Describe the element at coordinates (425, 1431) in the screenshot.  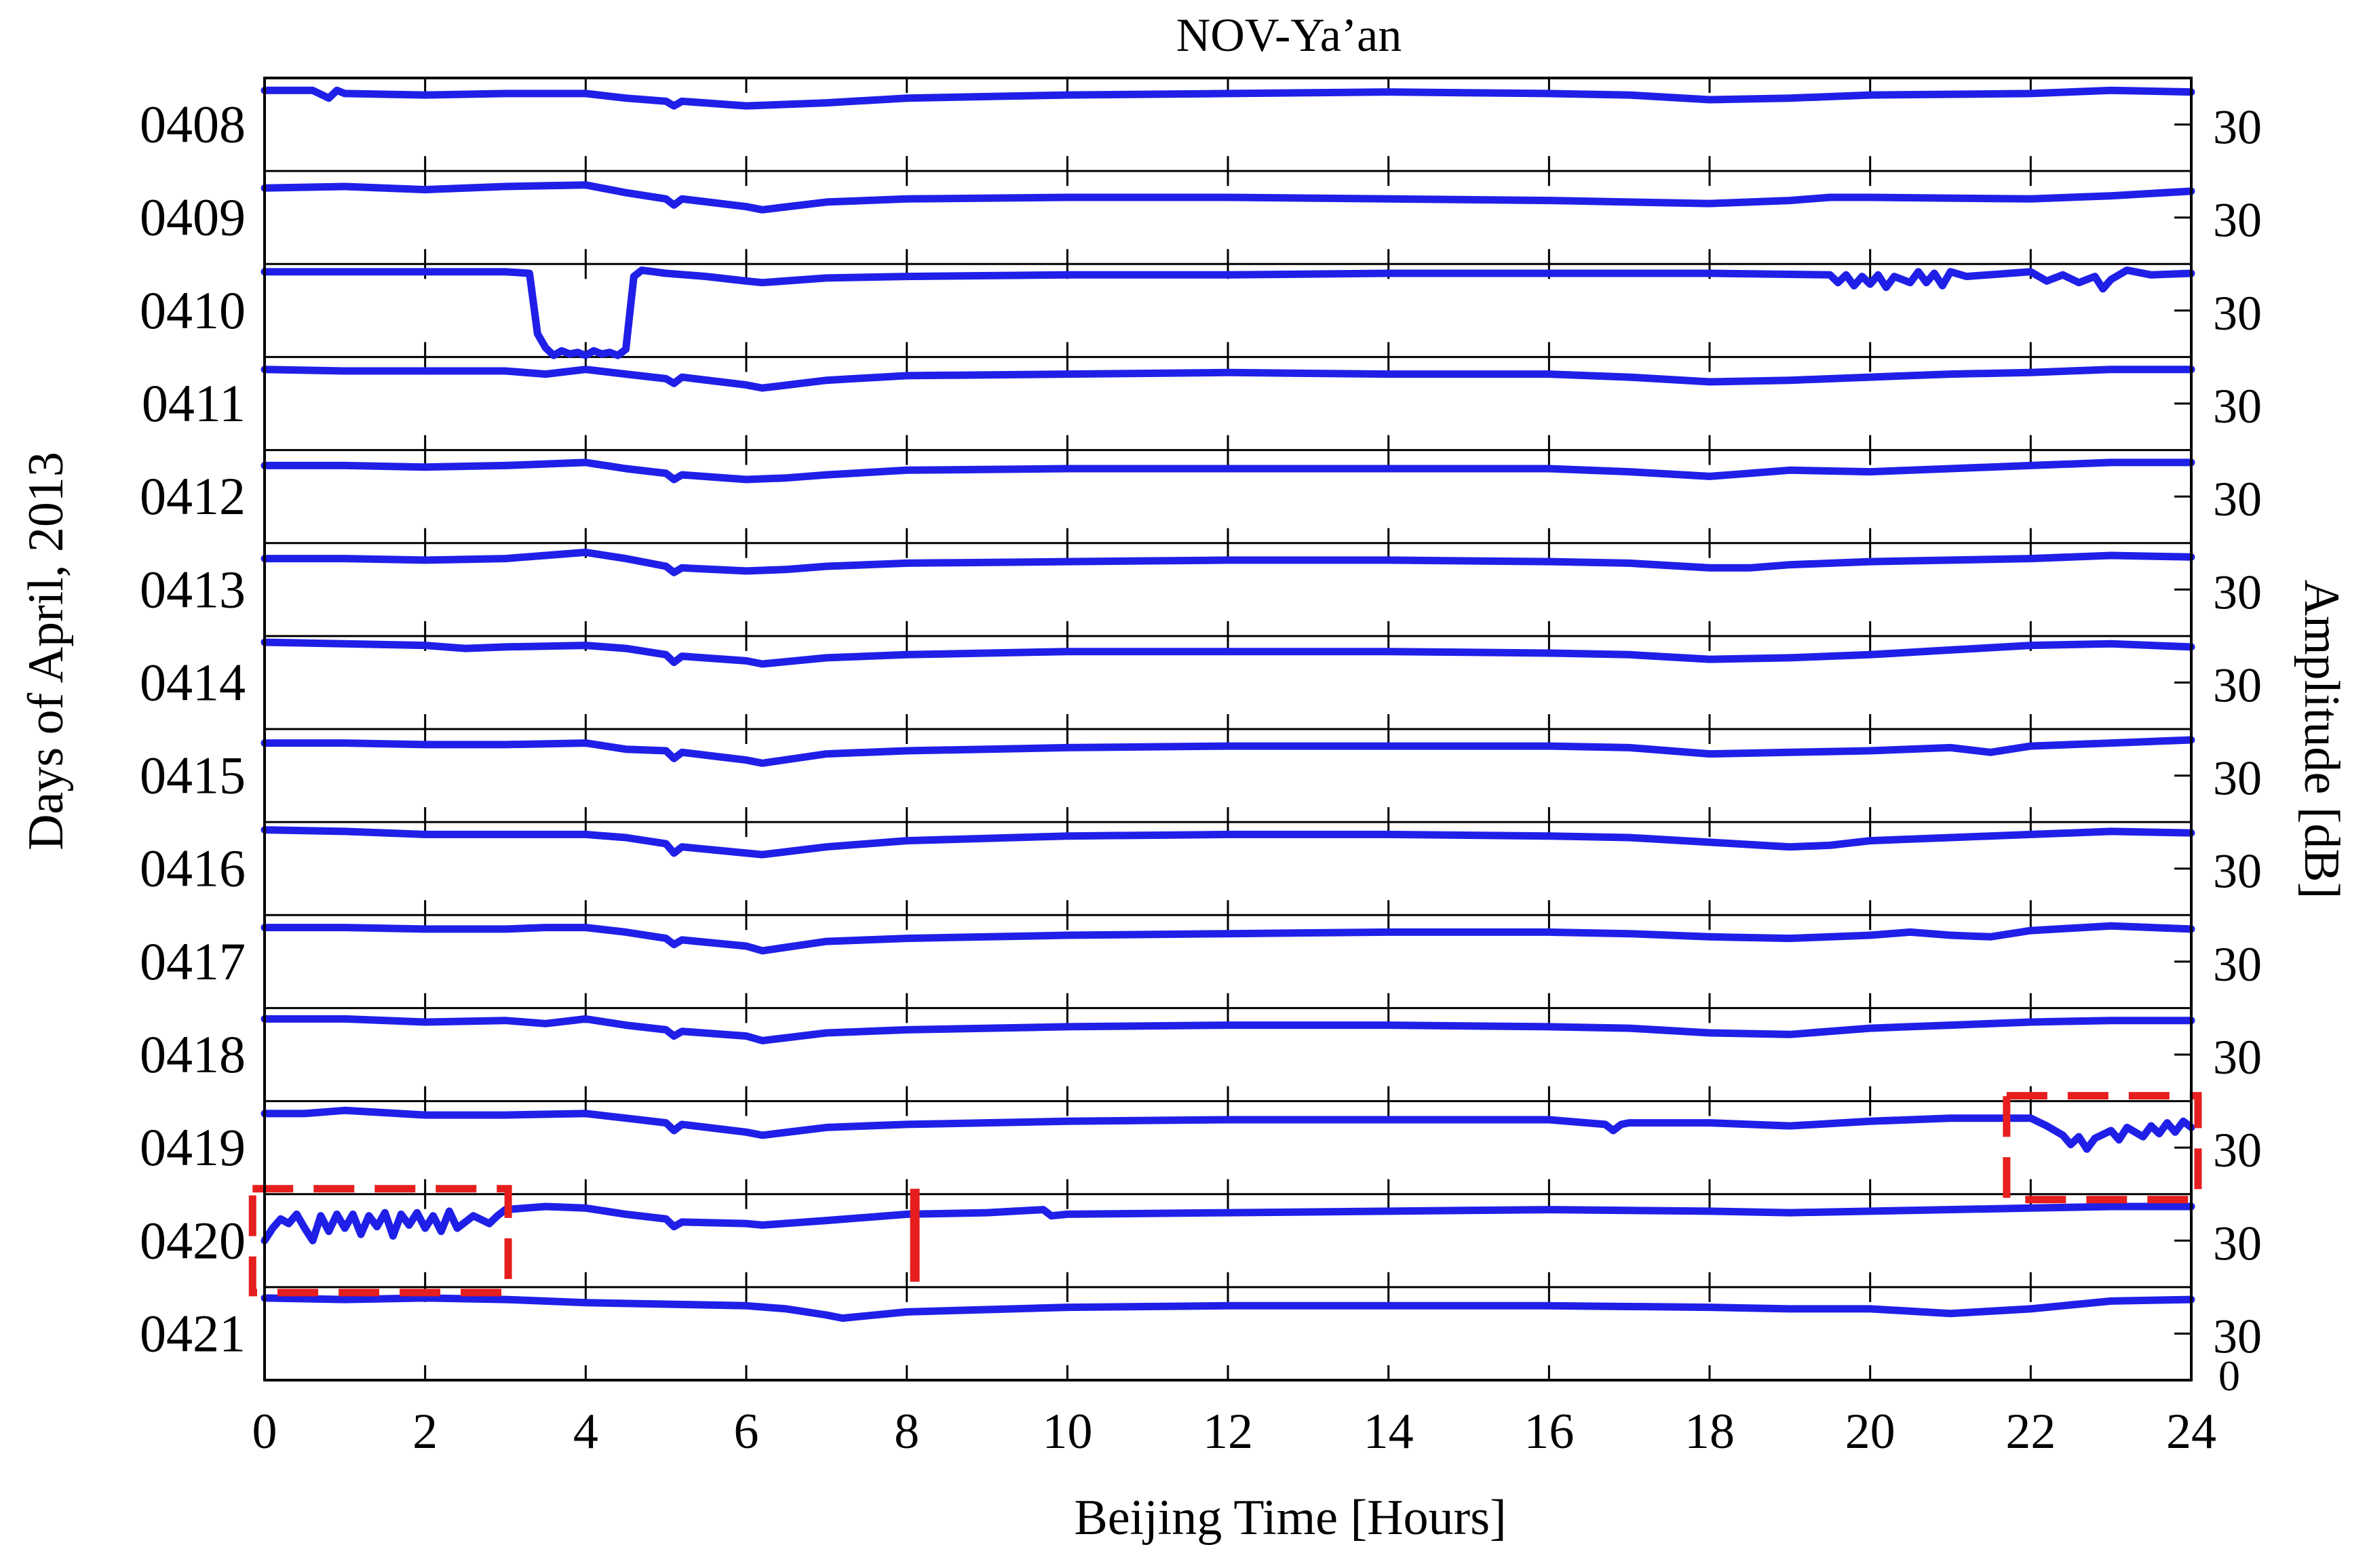
I see `x-tick-label: 2` at that location.